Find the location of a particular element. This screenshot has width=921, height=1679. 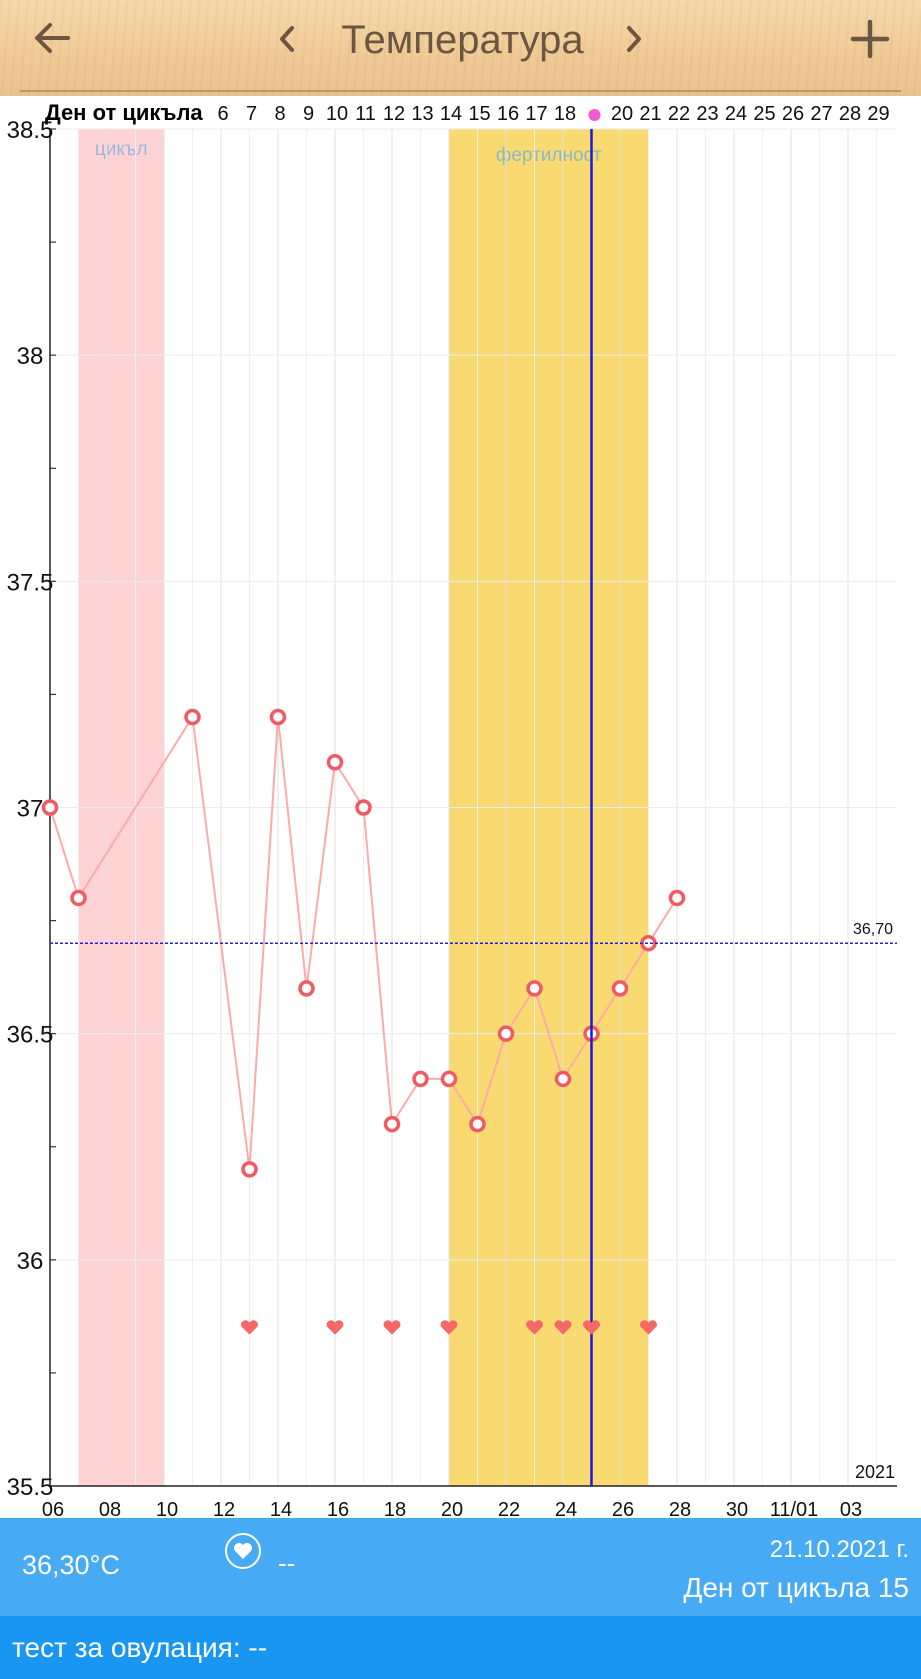

x-tick-label: 12 is located at coordinates (224, 1508).